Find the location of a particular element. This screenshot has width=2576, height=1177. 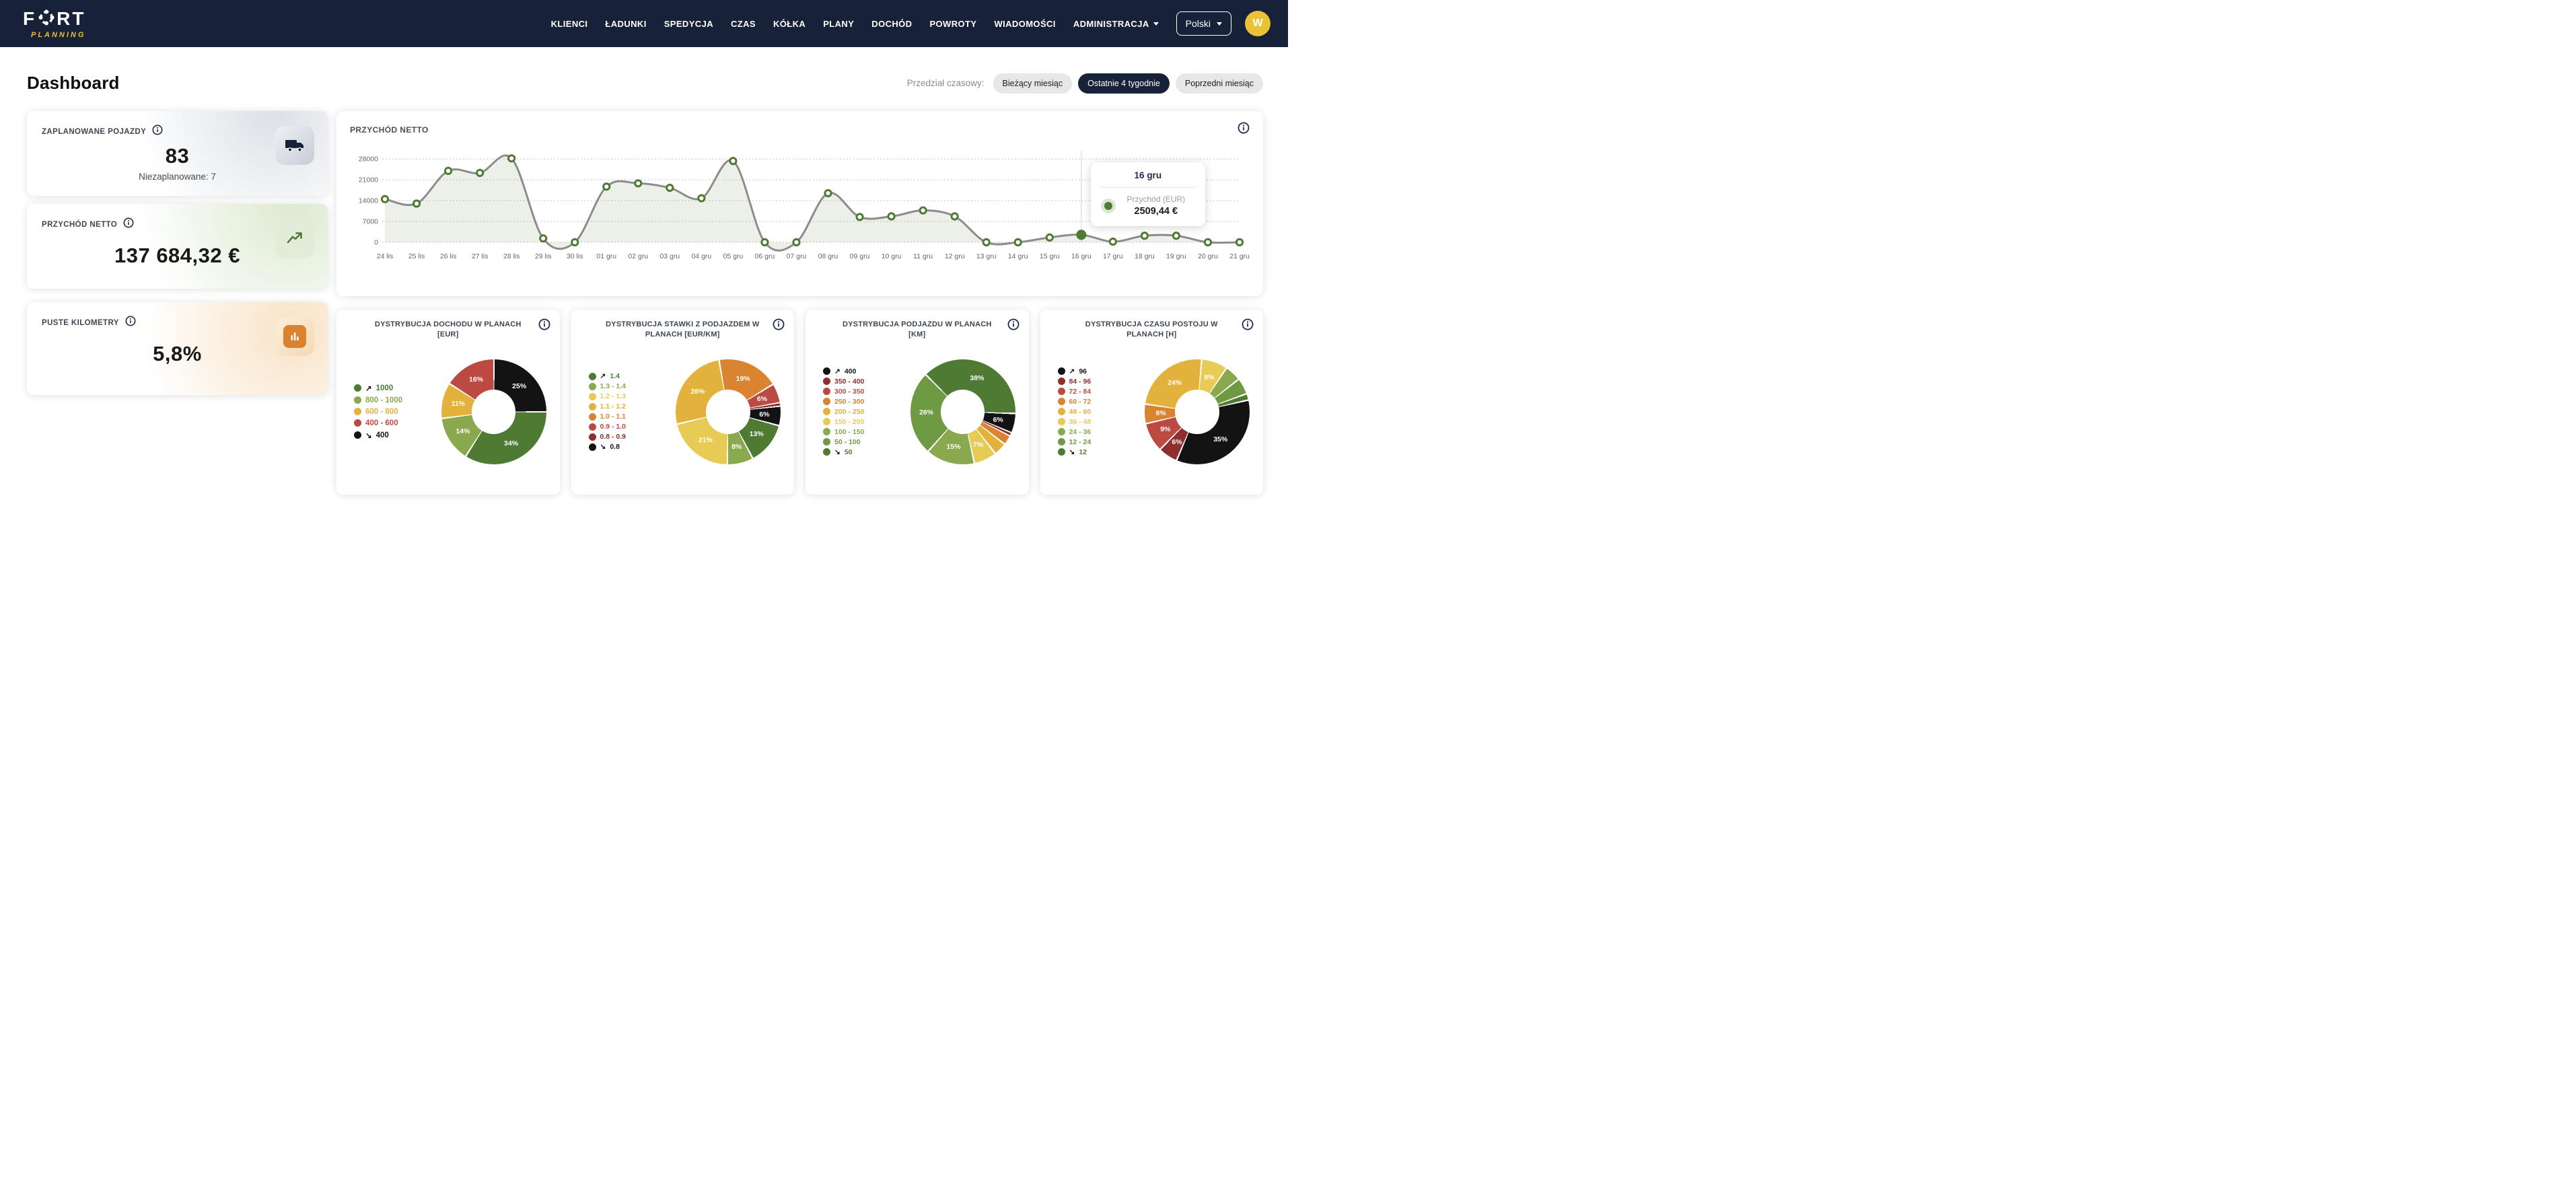

legend-item: 24 - 36 is located at coordinates (1093, 432).